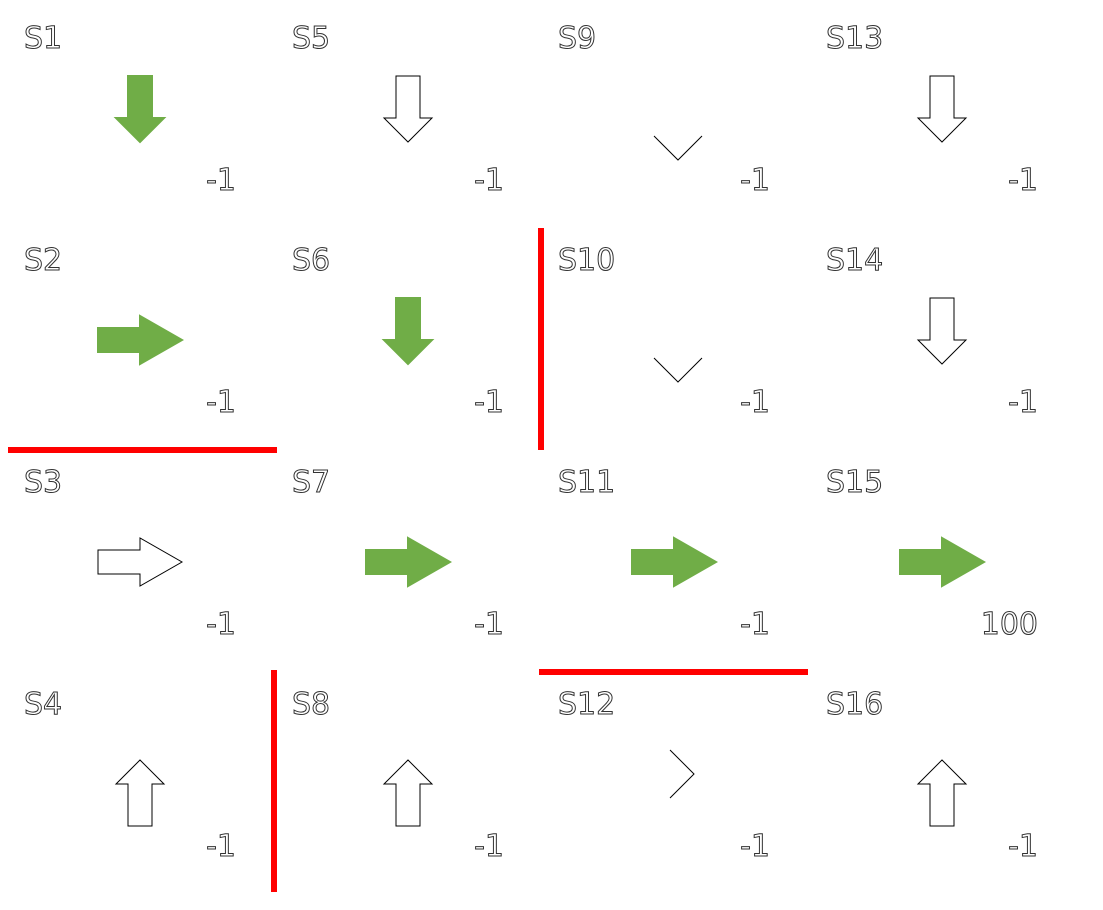  I want to click on cell-s7: S7 -1, so click(398, 554).